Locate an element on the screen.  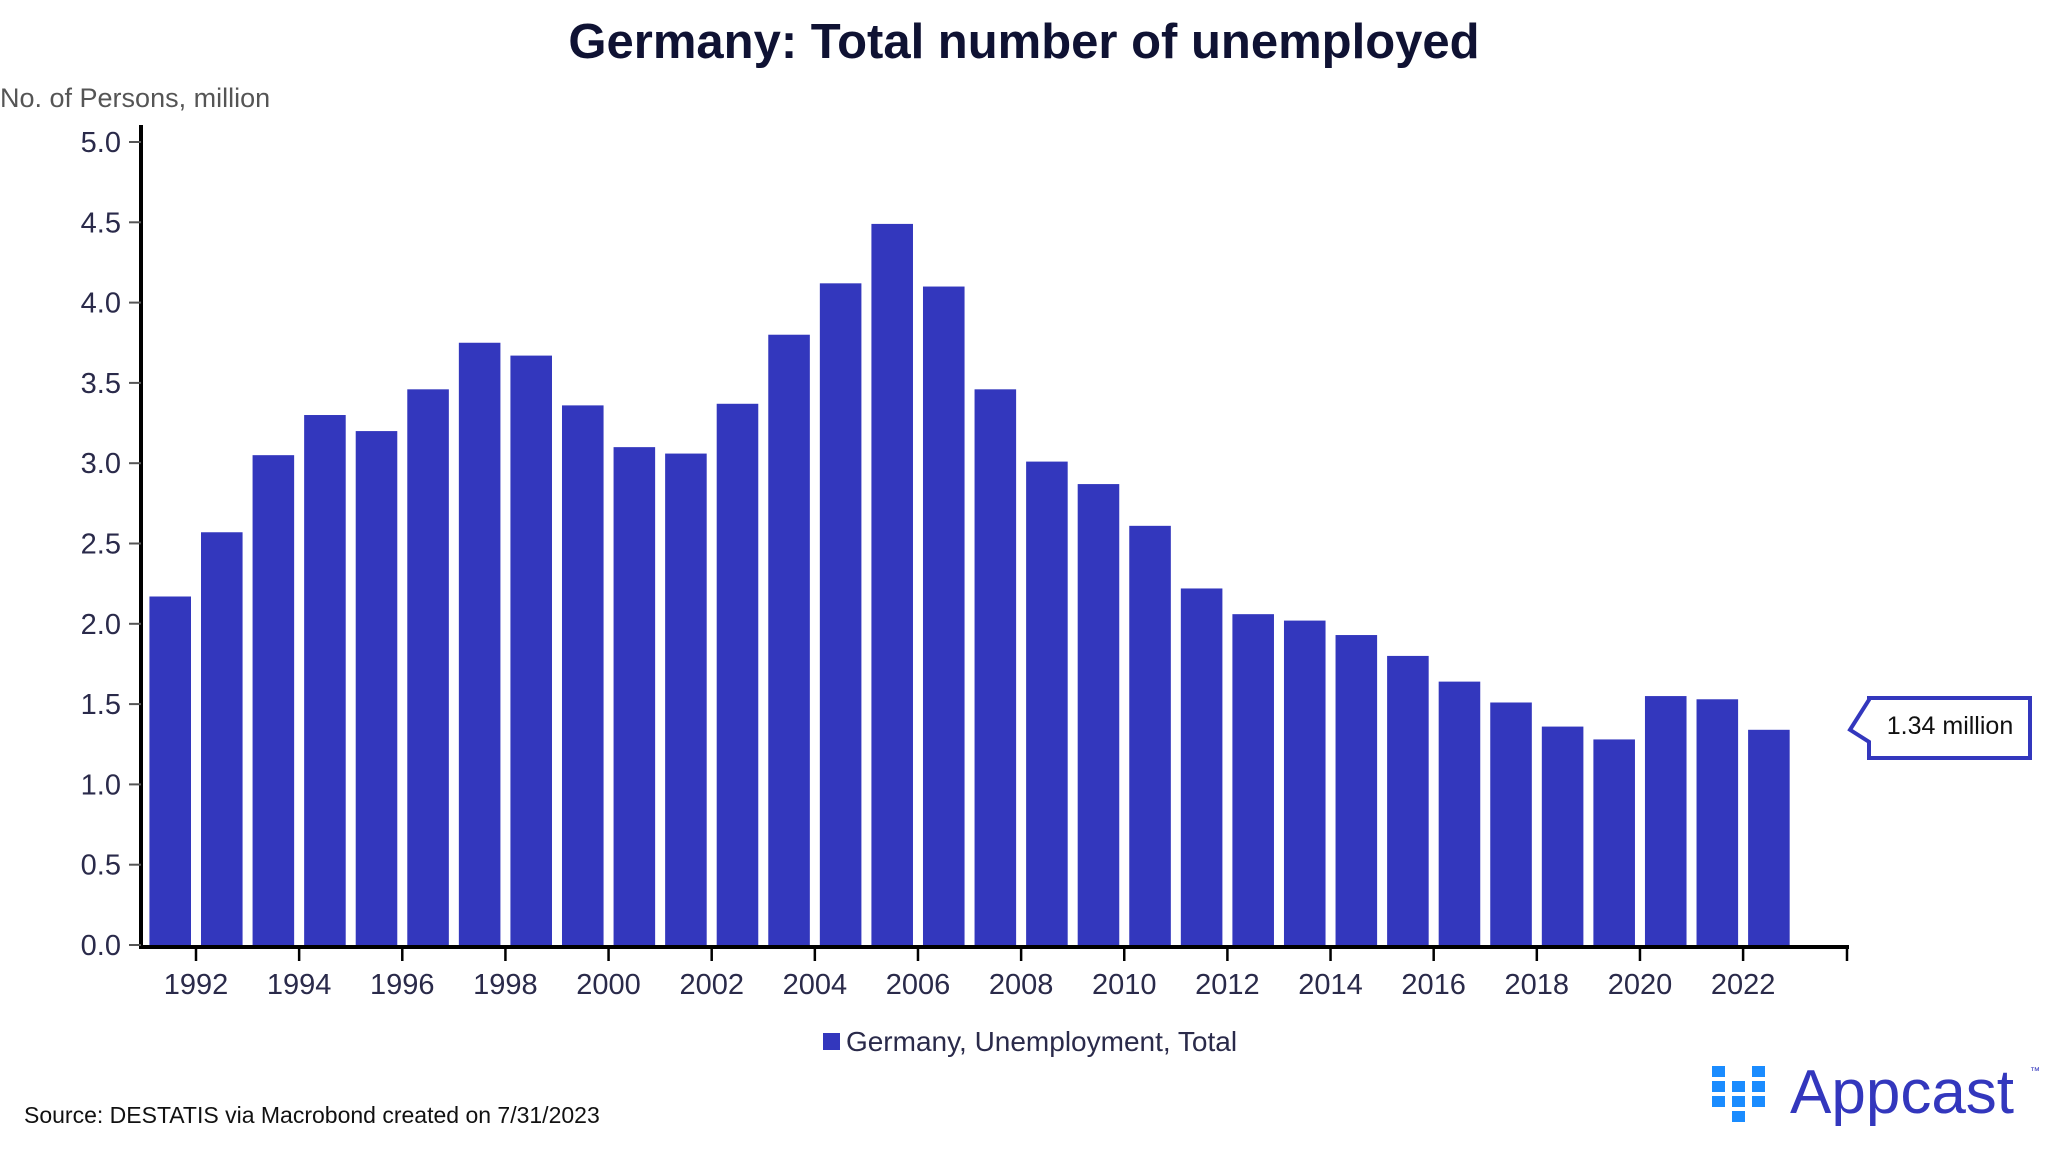
bar-2012 is located at coordinates (1253, 779).